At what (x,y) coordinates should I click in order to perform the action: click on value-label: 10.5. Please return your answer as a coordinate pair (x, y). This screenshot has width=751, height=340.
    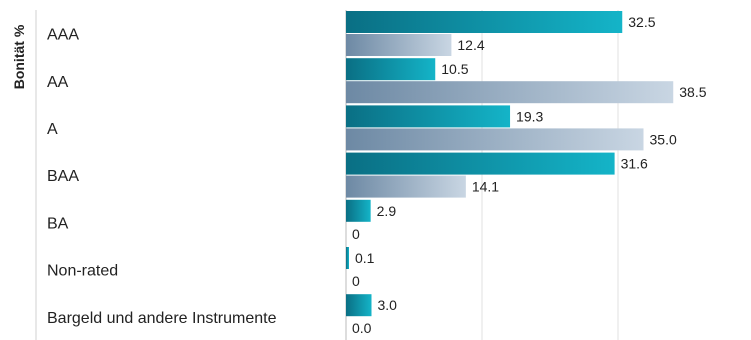
    Looking at the image, I should click on (454, 69).